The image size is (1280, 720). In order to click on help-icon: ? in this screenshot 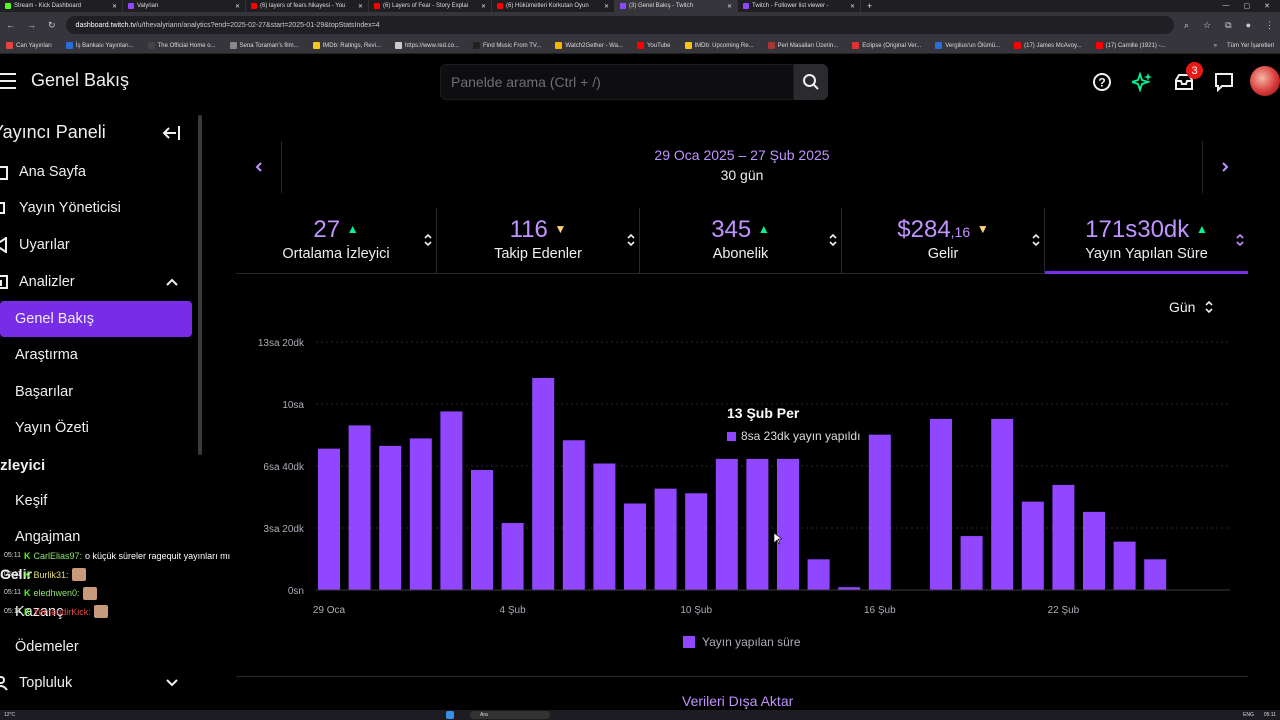, I will do `click(1102, 82)`.